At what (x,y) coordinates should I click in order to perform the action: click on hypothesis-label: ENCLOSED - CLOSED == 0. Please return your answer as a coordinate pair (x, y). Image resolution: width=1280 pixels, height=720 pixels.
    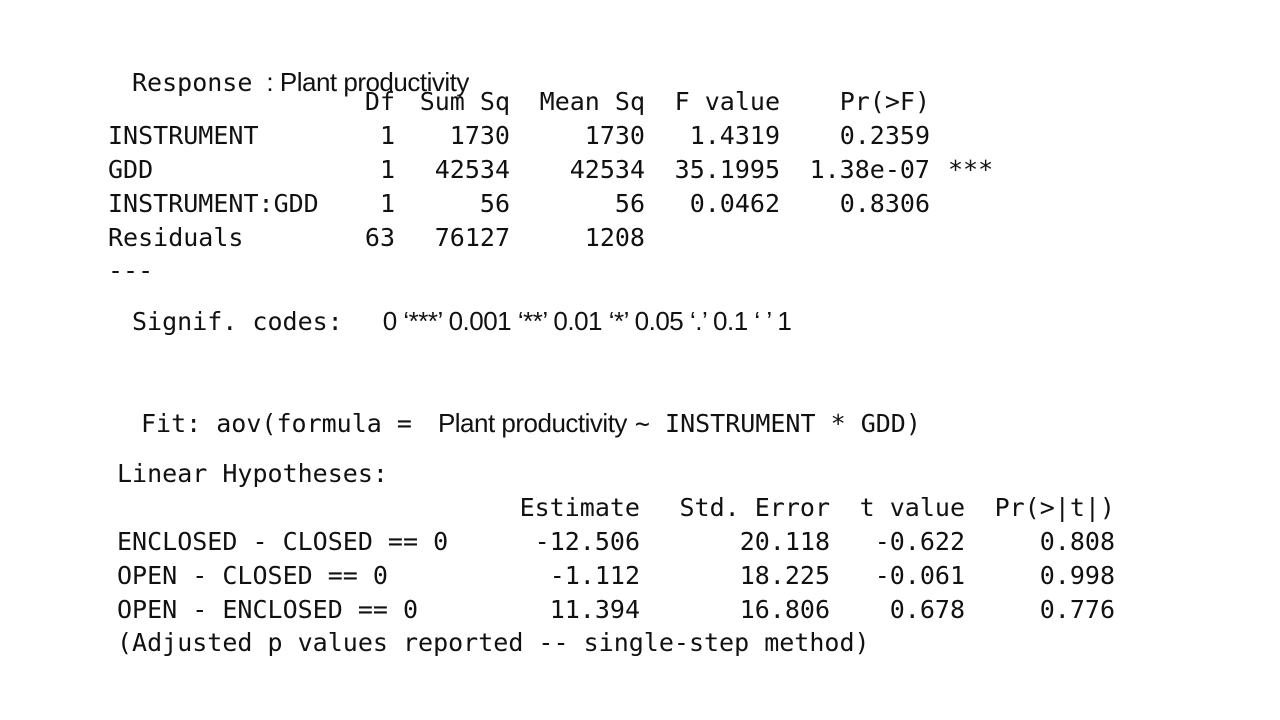
    Looking at the image, I should click on (283, 541).